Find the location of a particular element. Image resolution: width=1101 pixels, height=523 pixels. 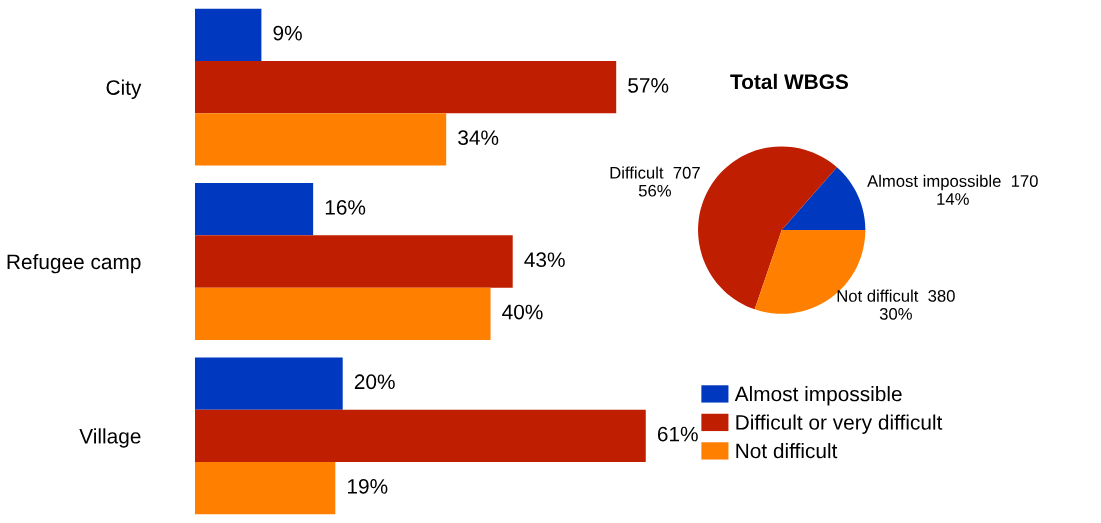

data-label: 16% is located at coordinates (345, 207).